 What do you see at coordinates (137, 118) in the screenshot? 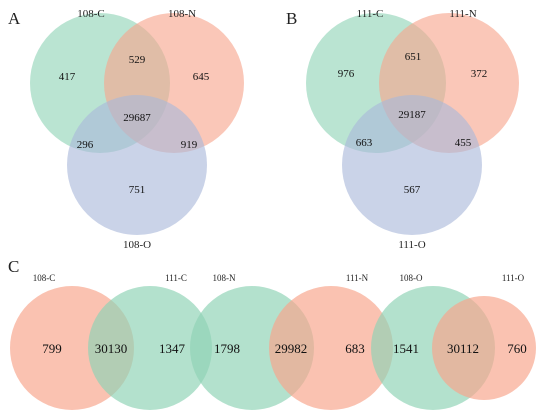
I see `venn-a-value-cno: 29687` at bounding box center [137, 118].